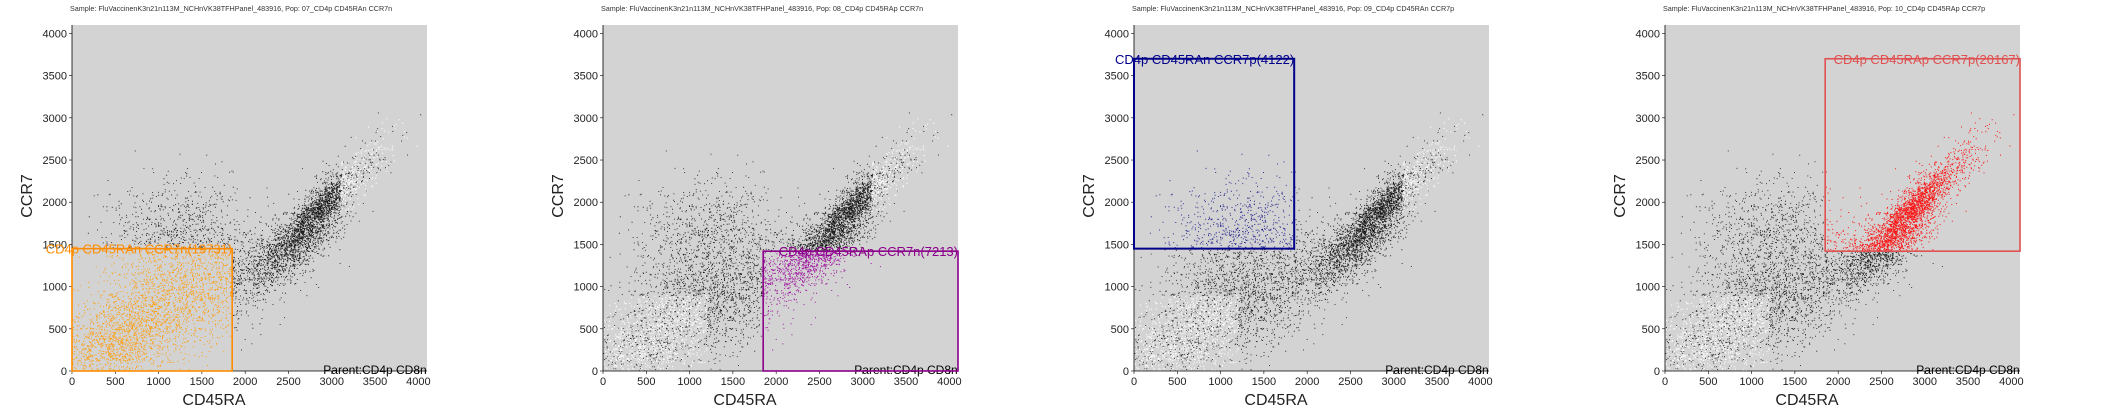  Describe the element at coordinates (868, 251) in the screenshot. I see `gate-label: CD4p CD45RAp CCR7n(7213)` at that location.